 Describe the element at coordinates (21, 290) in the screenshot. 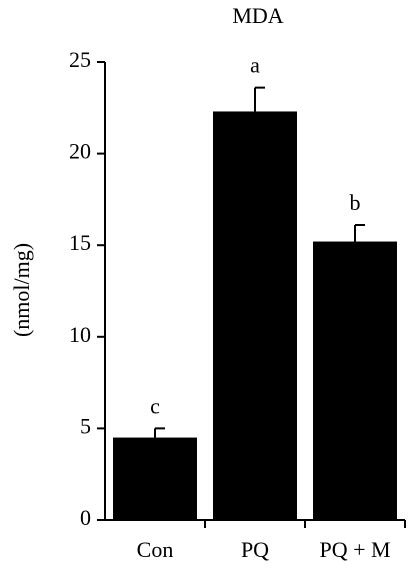

I see `y-axis-label: (nmol/mg)` at that location.